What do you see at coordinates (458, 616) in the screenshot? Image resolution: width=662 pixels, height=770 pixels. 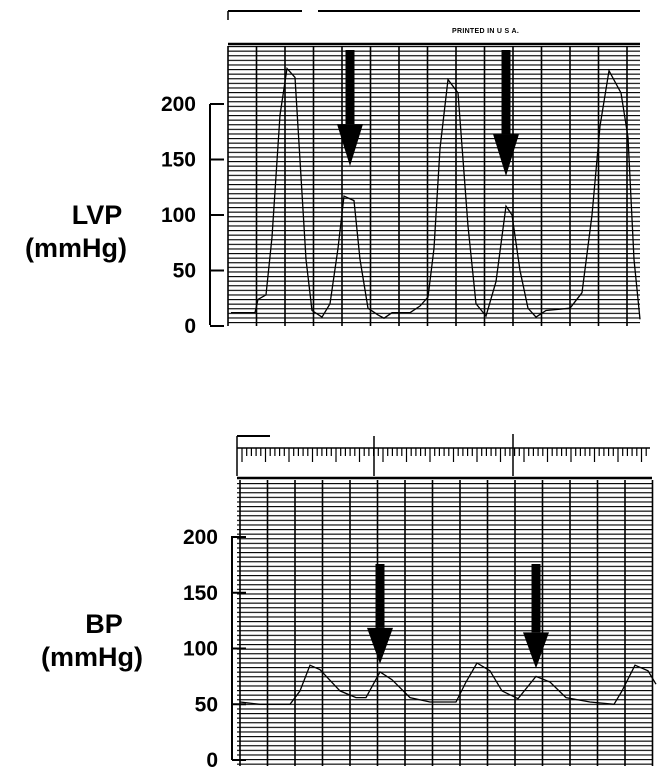 I see `bp-arrows` at bounding box center [458, 616].